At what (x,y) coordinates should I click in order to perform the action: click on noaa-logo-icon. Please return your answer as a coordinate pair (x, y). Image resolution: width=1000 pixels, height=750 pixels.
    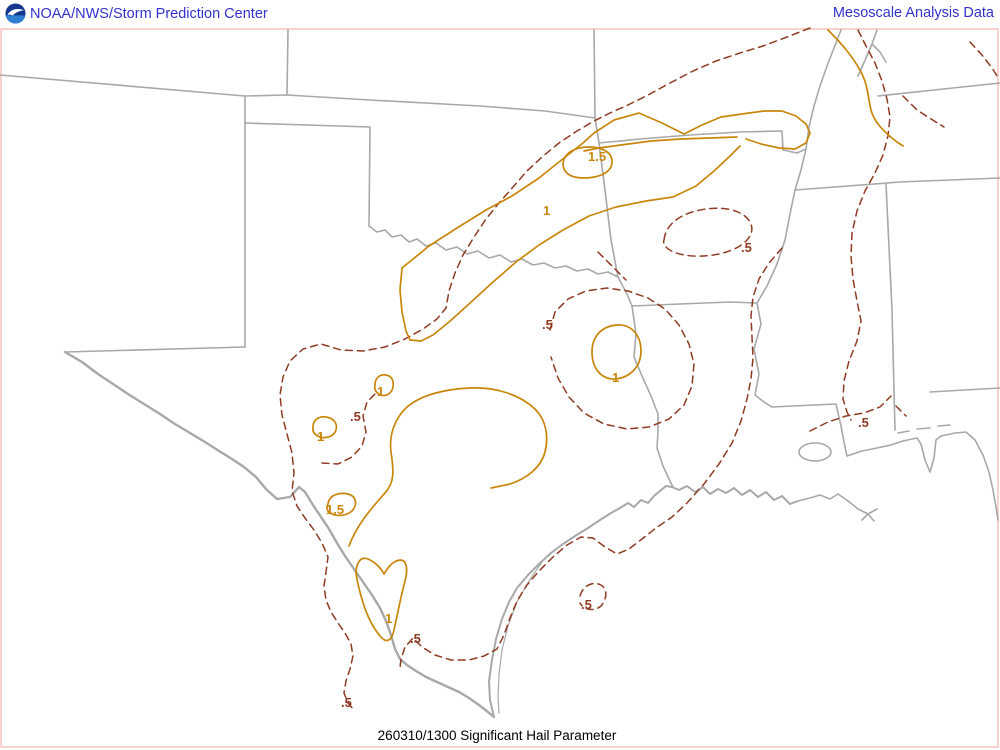
    Looking at the image, I should click on (15, 13).